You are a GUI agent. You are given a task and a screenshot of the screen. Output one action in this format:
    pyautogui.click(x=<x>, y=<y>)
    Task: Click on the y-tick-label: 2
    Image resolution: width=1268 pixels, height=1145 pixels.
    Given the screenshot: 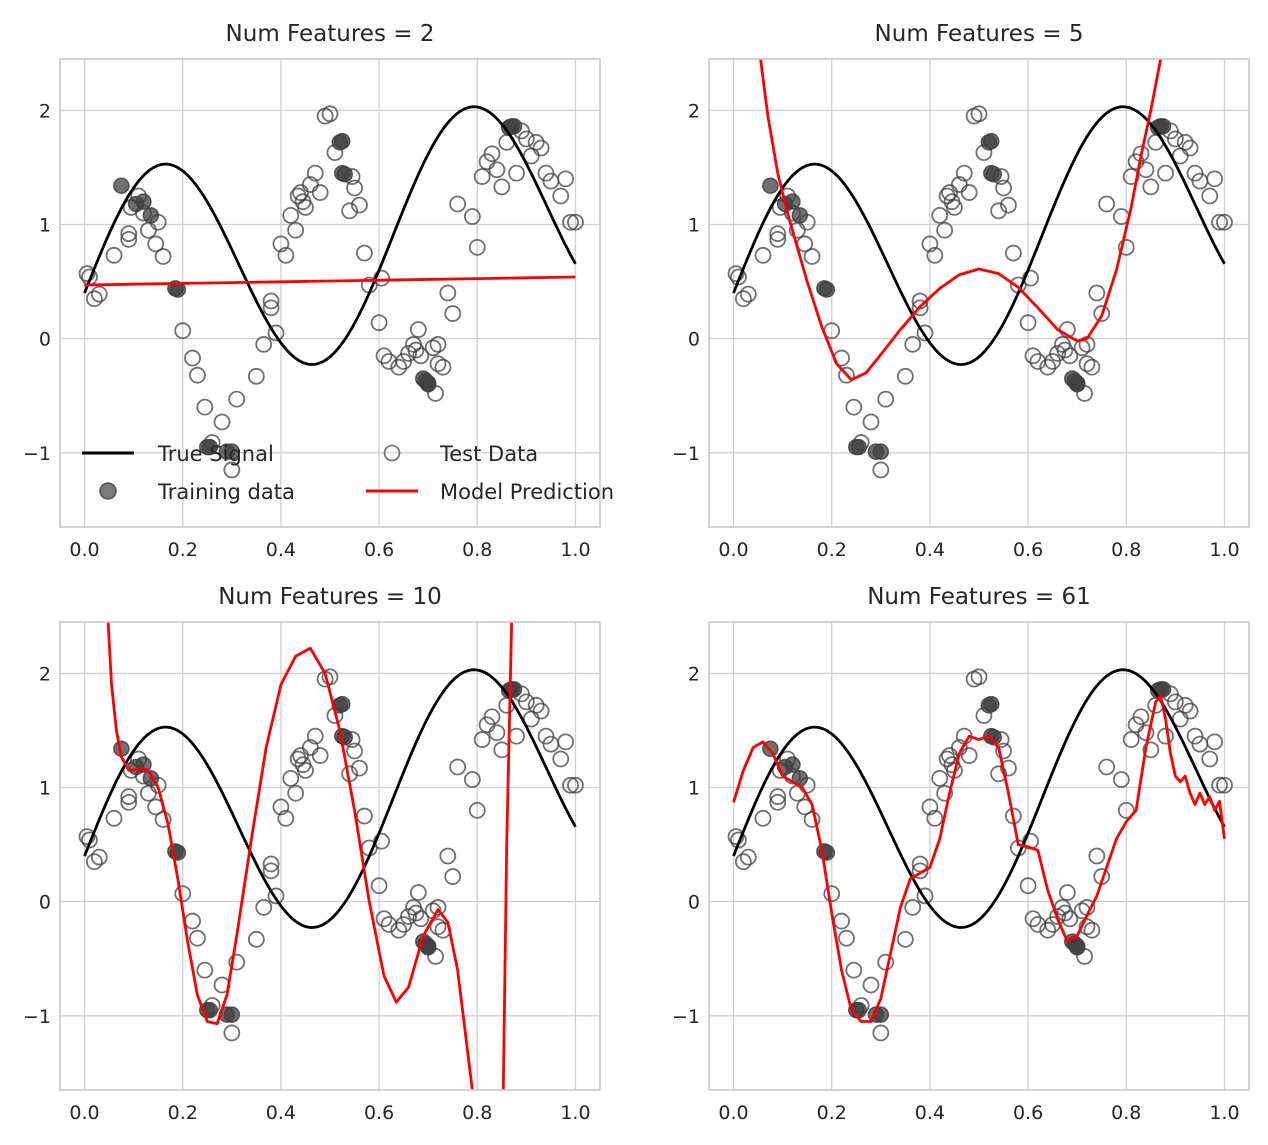 What is the action you would take?
    pyautogui.click(x=694, y=111)
    